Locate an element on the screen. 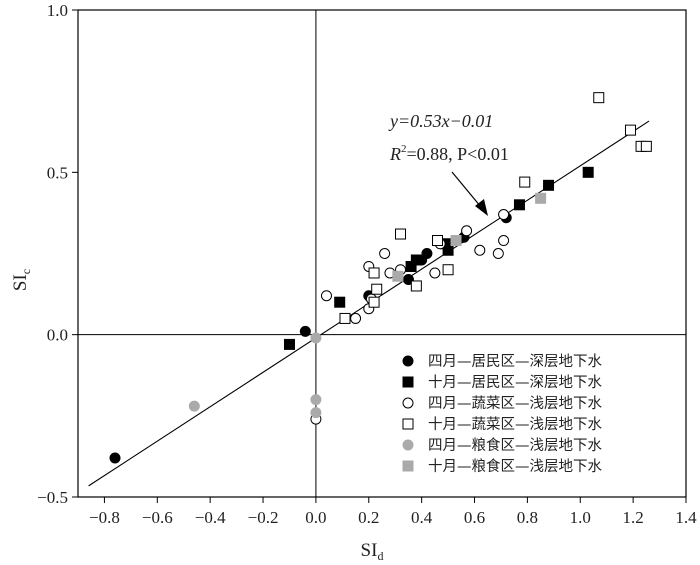 This screenshot has width=700, height=565. x-tick-label: 1.4 is located at coordinates (686, 517).